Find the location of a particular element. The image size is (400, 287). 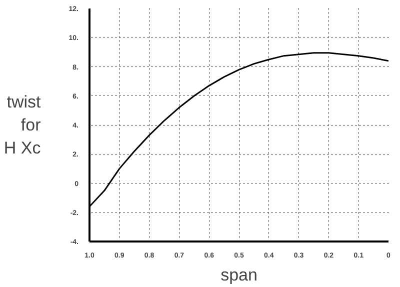

y-axis-title: twist for H Xc is located at coordinates (23, 125).